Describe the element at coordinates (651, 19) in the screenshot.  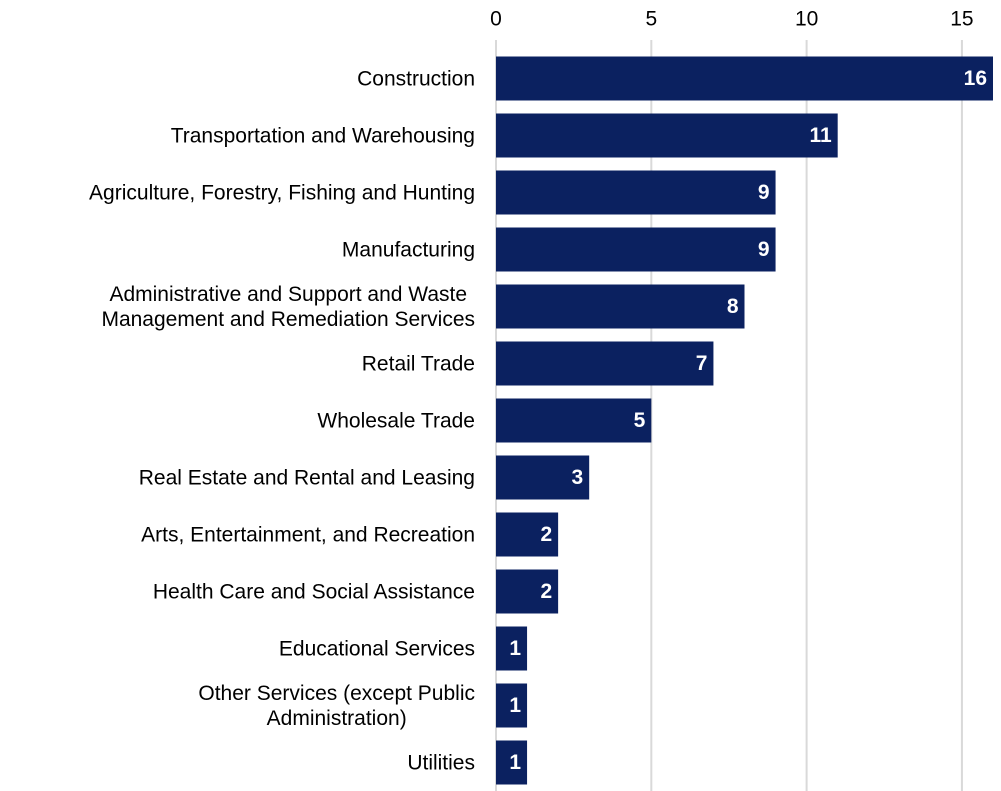
I see `x-tick-label: 5` at that location.